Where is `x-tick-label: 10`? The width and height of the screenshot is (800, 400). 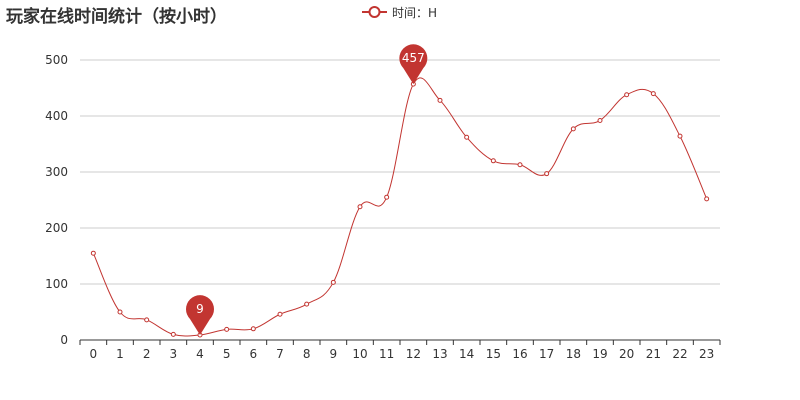
x-tick-label: 10 is located at coordinates (359, 354).